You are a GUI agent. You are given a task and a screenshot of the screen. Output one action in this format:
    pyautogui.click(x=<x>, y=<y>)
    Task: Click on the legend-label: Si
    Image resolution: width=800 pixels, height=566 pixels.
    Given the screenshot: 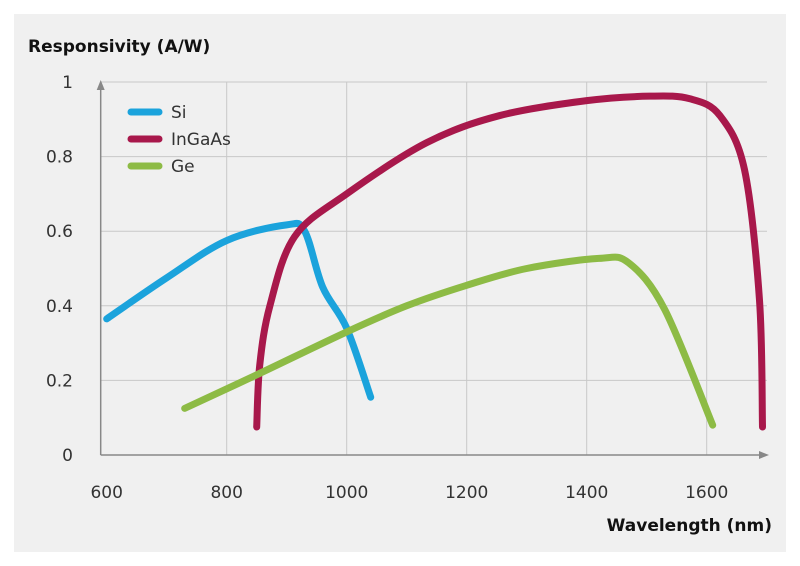 What is the action you would take?
    pyautogui.click(x=179, y=113)
    